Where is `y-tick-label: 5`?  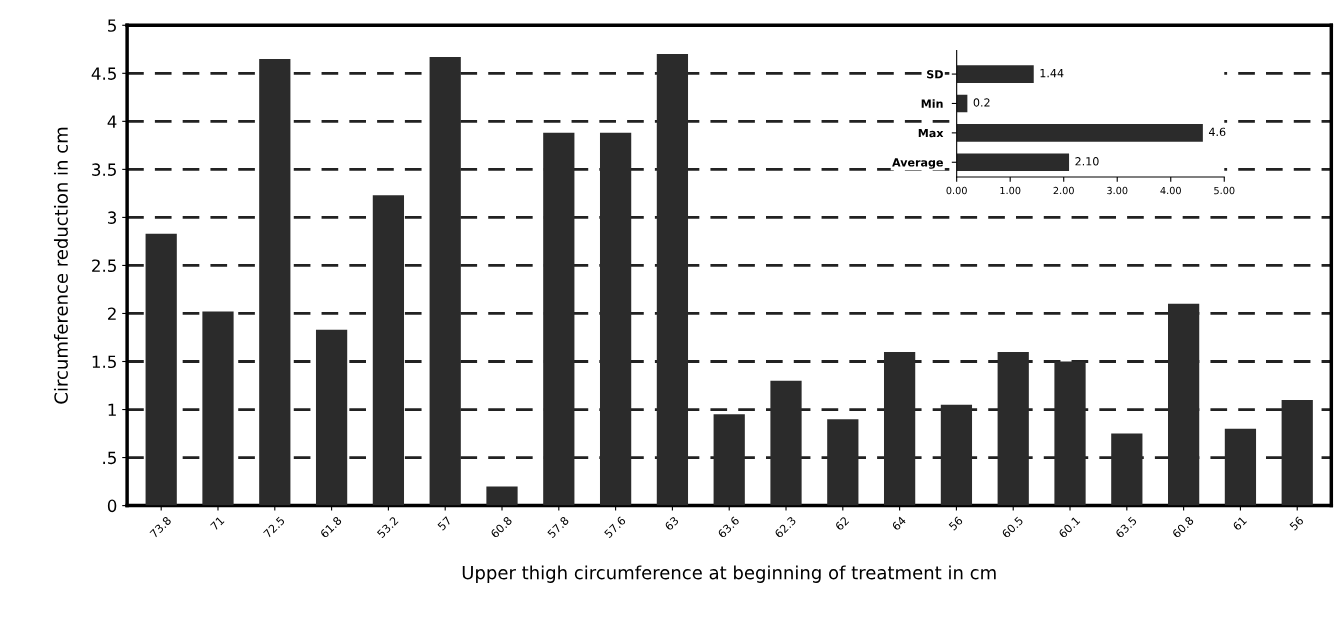 y-tick-label: 5 is located at coordinates (112, 25).